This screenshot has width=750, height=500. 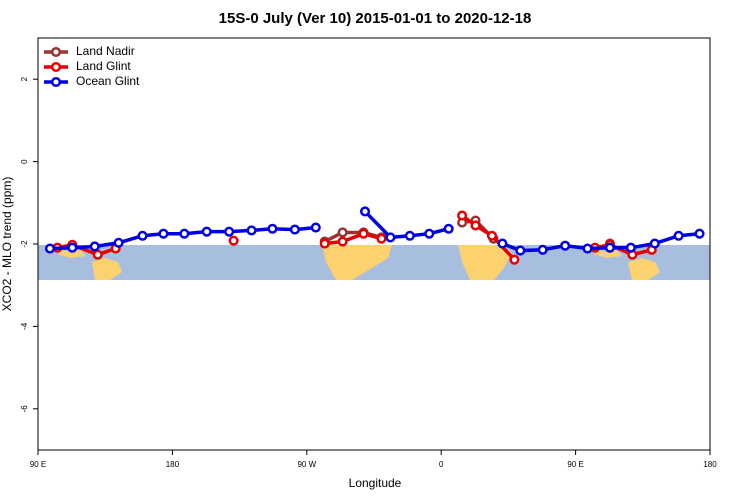 I want to click on legend-label: Ocean Glint, so click(x=108, y=81).